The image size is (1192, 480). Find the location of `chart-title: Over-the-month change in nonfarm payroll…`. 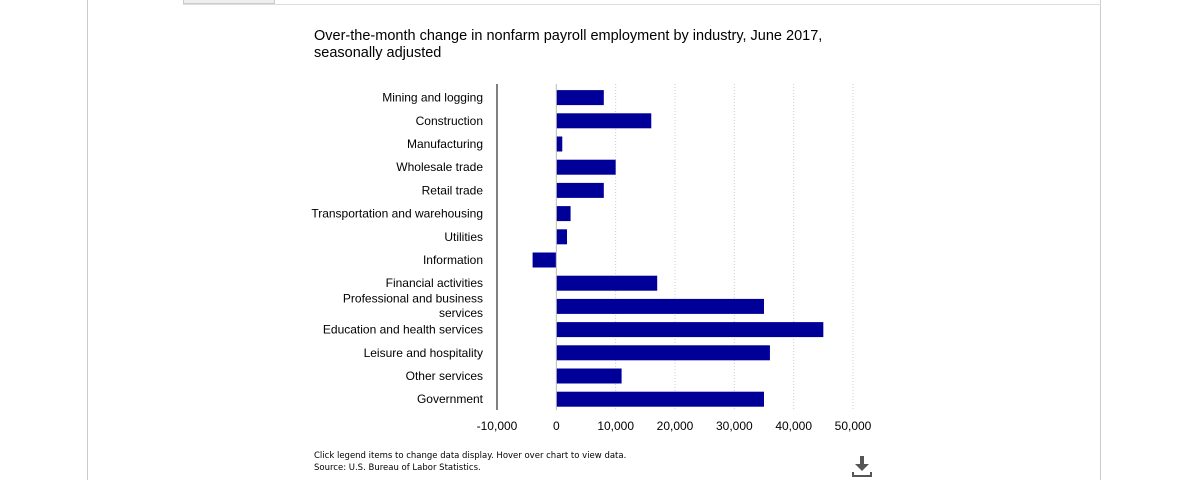

chart-title: Over-the-month change in nonfarm payroll… is located at coordinates (568, 44).